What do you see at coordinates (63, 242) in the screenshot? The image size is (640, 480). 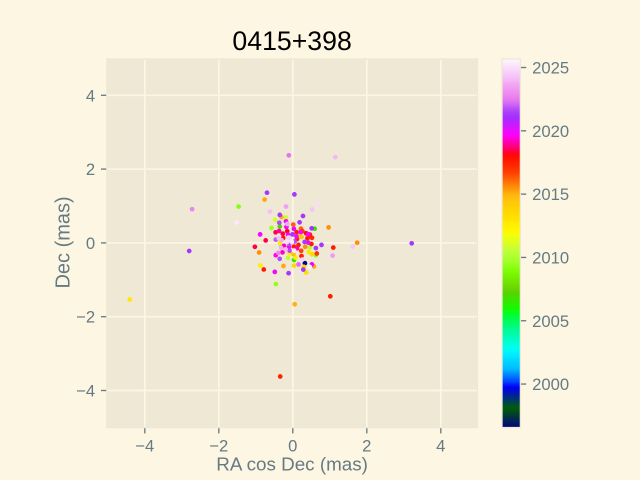 I see `svg-text: Dec (mas)` at bounding box center [63, 242].